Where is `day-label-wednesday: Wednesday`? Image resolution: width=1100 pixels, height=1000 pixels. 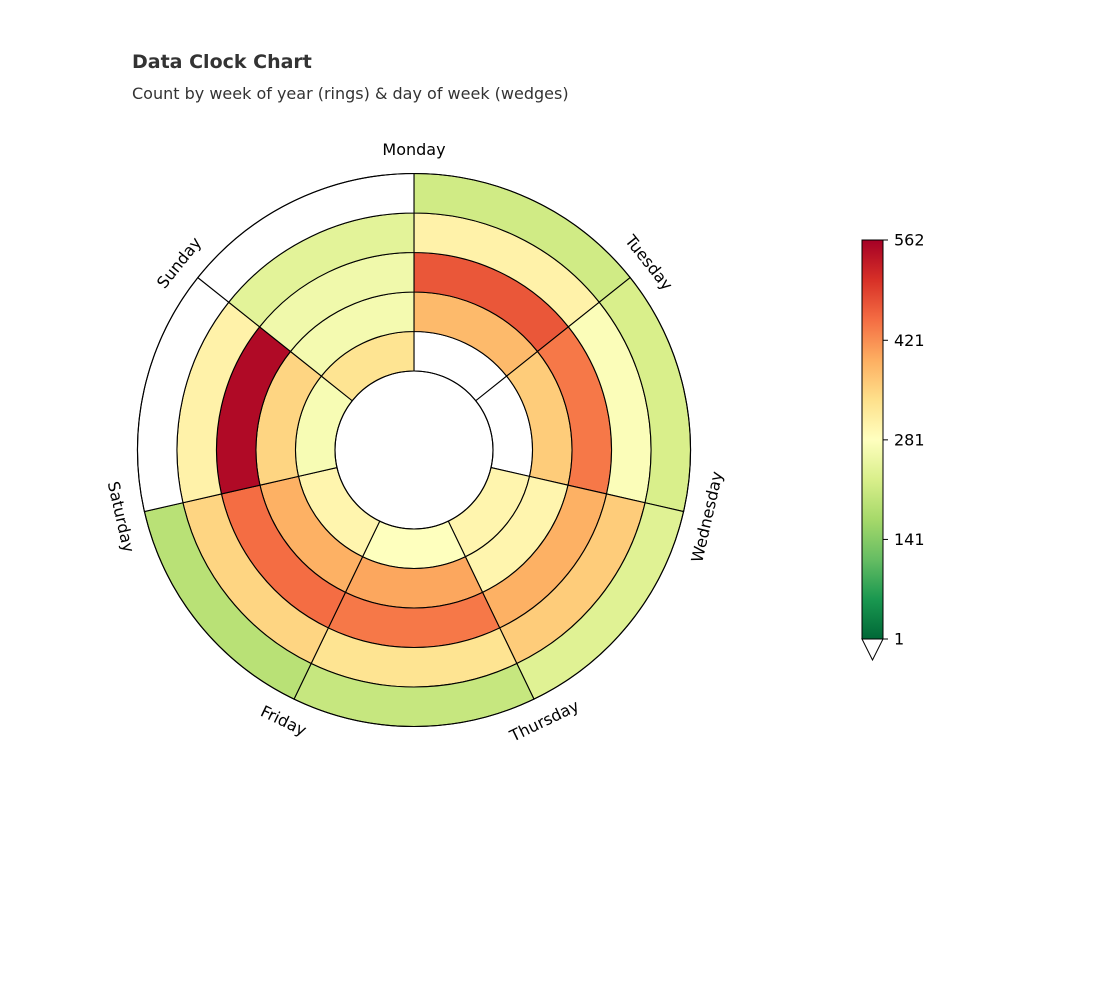 day-label-wednesday: Wednesday is located at coordinates (706, 517).